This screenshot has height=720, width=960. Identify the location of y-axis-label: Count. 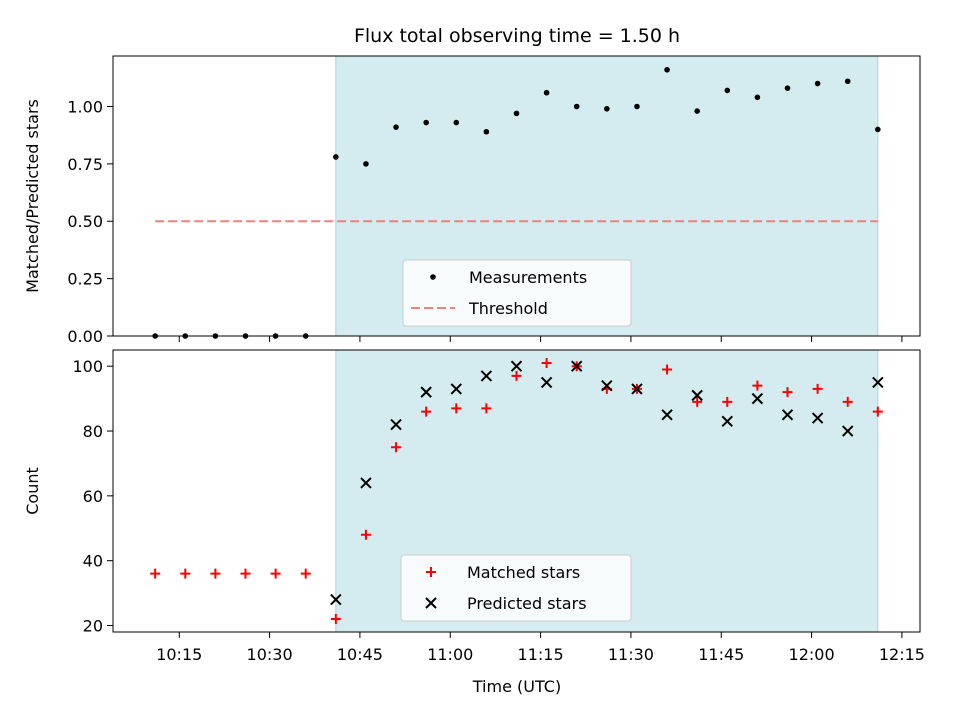
(32, 491).